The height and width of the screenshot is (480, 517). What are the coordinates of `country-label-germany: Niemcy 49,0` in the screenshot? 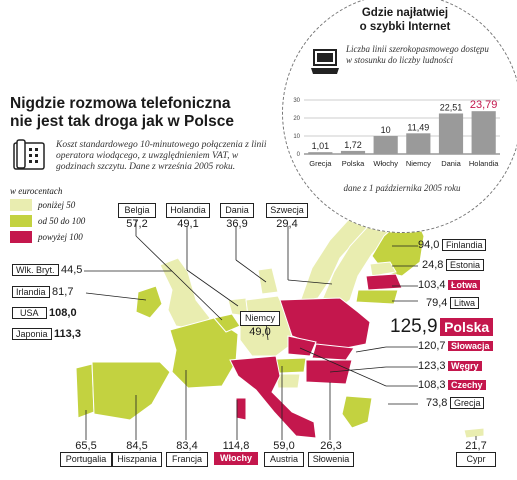 It's located at (260, 324).